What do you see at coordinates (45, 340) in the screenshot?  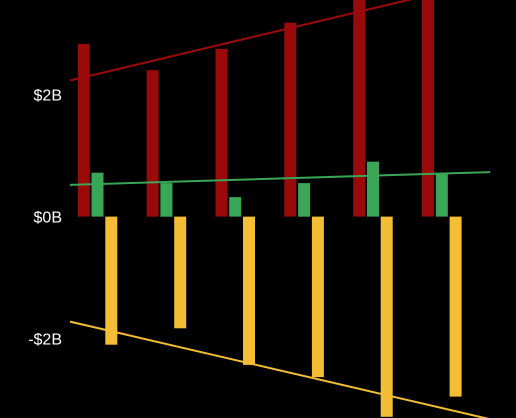 I see `y-tick-label-3: -$2B` at bounding box center [45, 340].